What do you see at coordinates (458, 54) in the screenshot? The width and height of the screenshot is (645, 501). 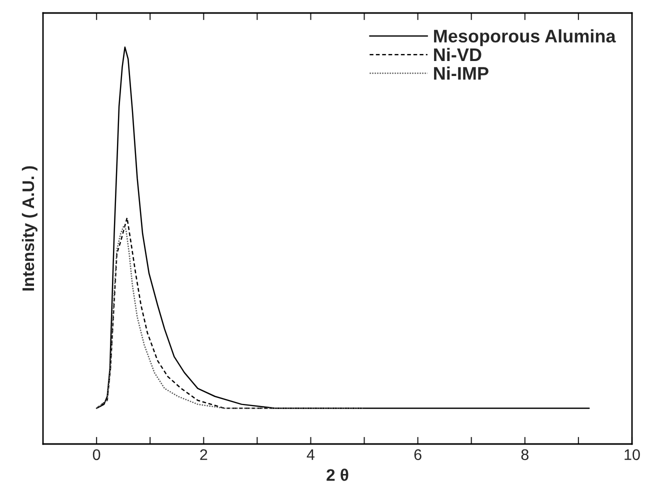 I see `legend-label: Ni-VD` at bounding box center [458, 54].